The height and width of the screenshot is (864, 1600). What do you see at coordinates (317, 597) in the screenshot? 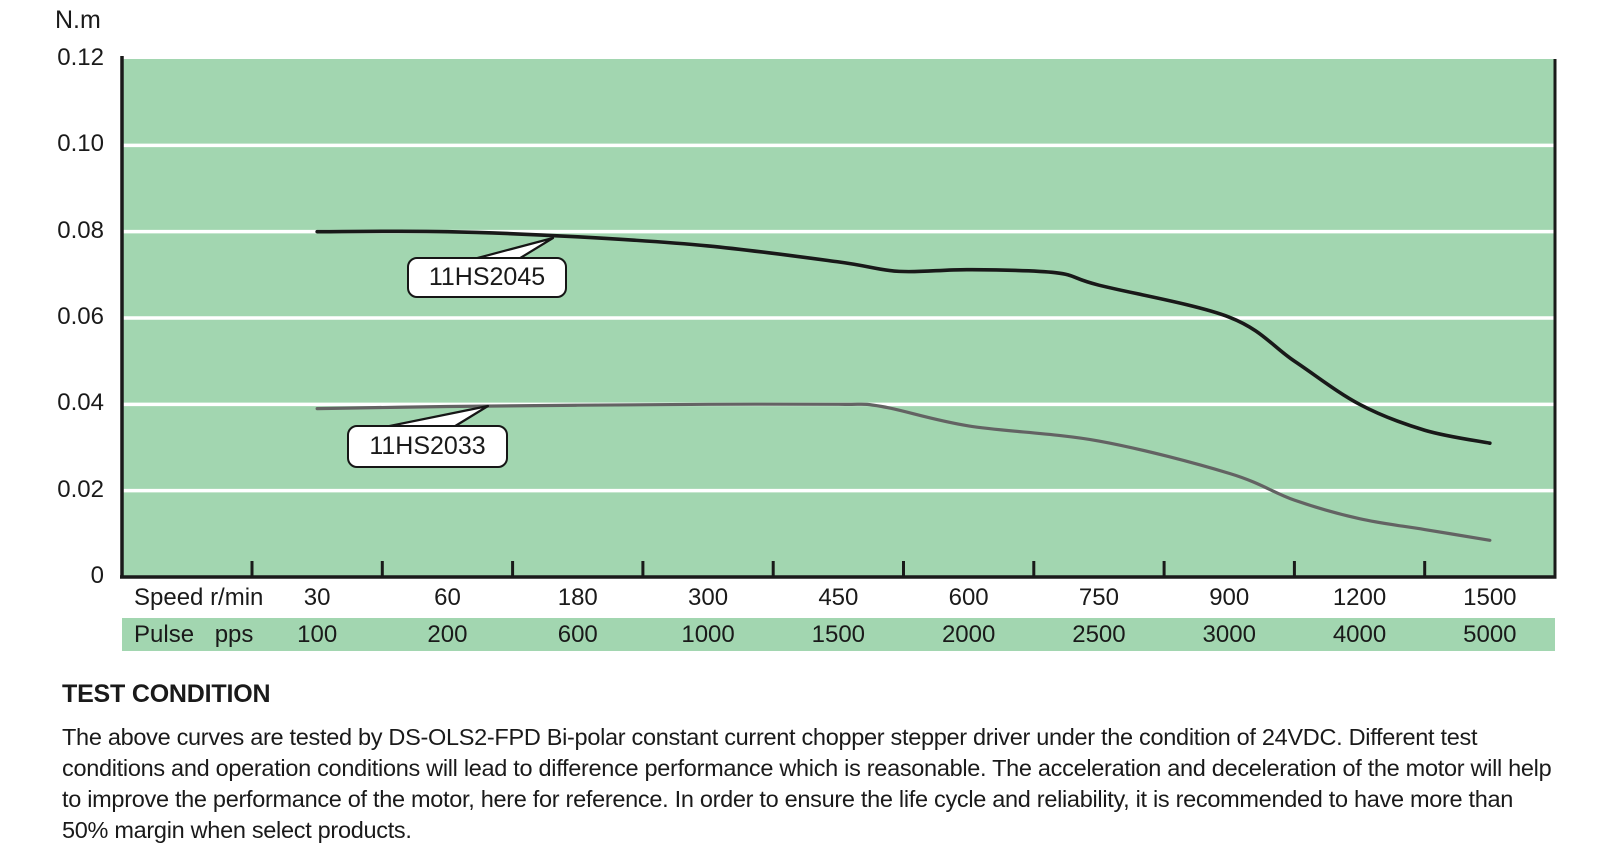
I see `speed-tick-label: 30` at bounding box center [317, 597].